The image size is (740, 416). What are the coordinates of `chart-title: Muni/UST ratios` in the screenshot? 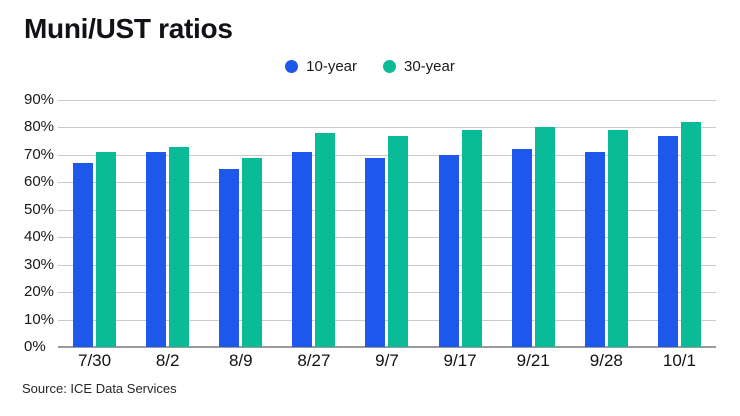 It's located at (128, 28).